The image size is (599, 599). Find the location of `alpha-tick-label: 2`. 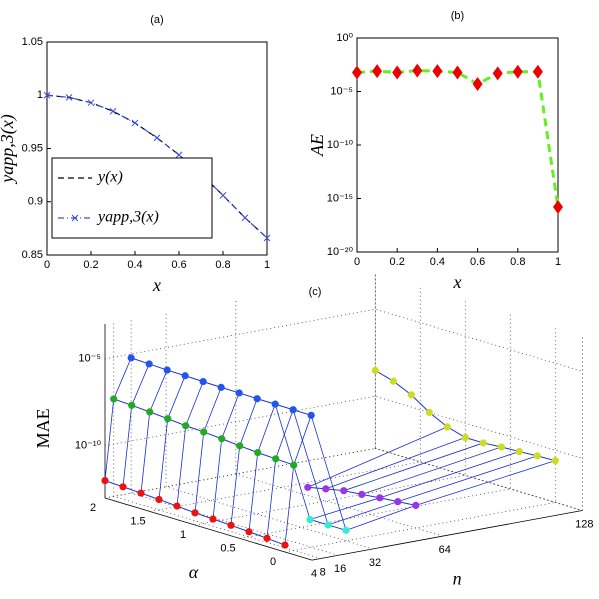

alpha-tick-label: 2 is located at coordinates (93, 508).